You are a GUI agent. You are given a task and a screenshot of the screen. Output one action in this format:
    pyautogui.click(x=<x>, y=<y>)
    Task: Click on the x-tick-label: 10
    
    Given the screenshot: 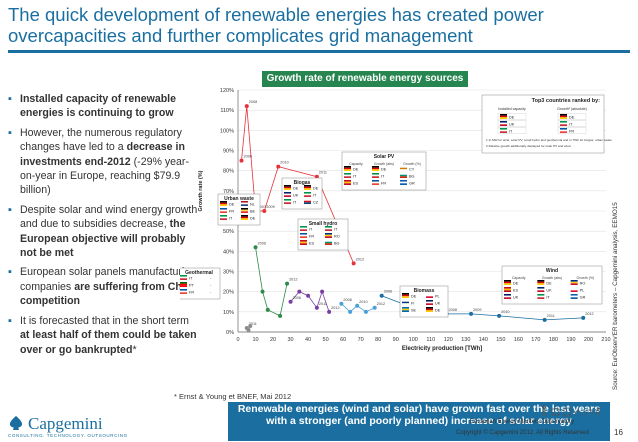 What is the action you would take?
    pyautogui.click(x=255, y=340)
    